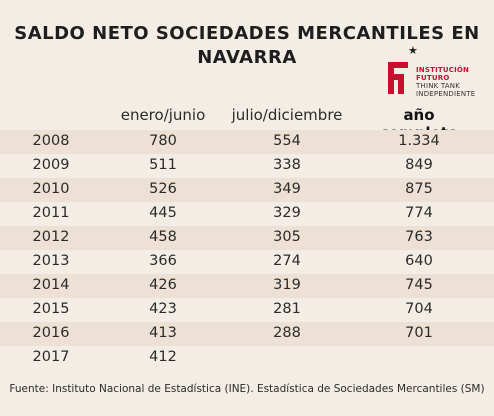 This screenshot has width=494, height=416. Describe the element at coordinates (51, 261) in the screenshot. I see `year-cell: 2013` at that location.